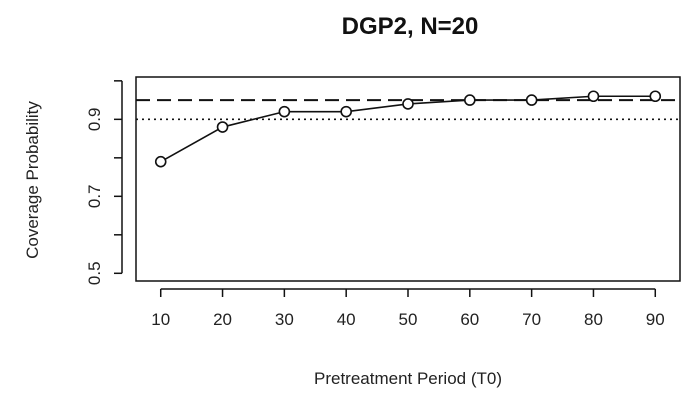  What do you see at coordinates (160, 319) in the screenshot?
I see `x-tick-label: 10` at bounding box center [160, 319].